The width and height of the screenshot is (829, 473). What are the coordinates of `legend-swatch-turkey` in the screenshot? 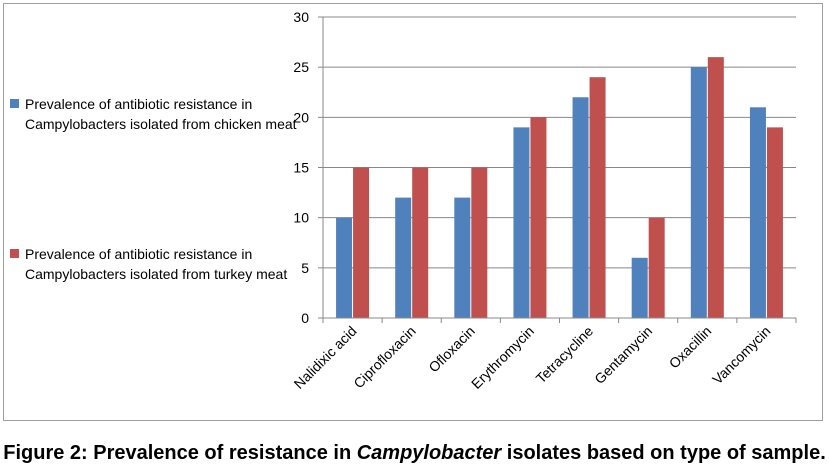 It's located at (14, 253).